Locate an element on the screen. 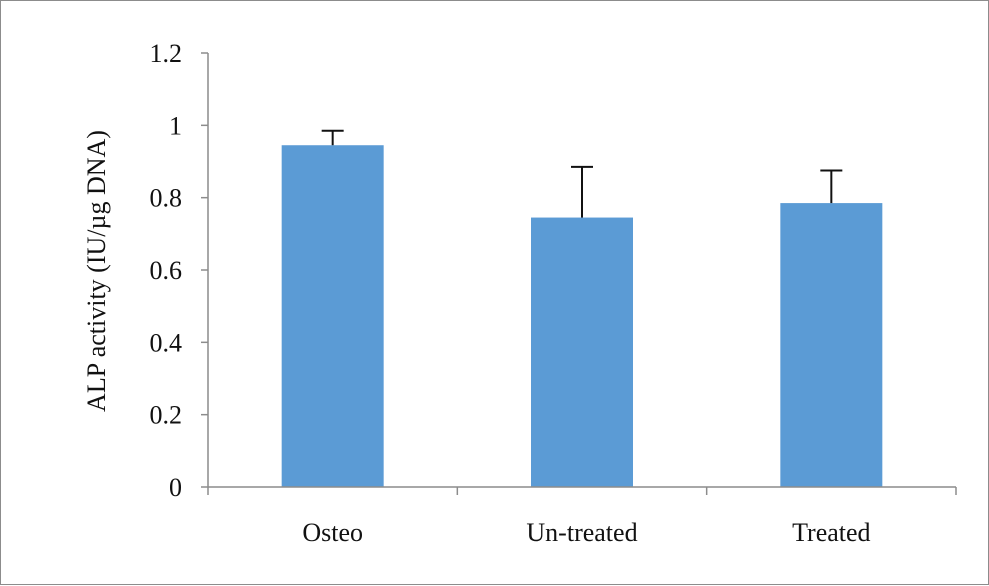 The height and width of the screenshot is (586, 989). y-tick-label: 0.4 is located at coordinates (166, 342).